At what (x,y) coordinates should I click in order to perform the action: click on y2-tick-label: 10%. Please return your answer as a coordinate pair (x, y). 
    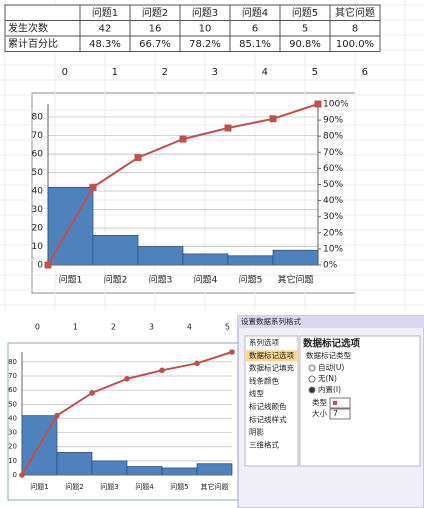
    Looking at the image, I should click on (333, 249).